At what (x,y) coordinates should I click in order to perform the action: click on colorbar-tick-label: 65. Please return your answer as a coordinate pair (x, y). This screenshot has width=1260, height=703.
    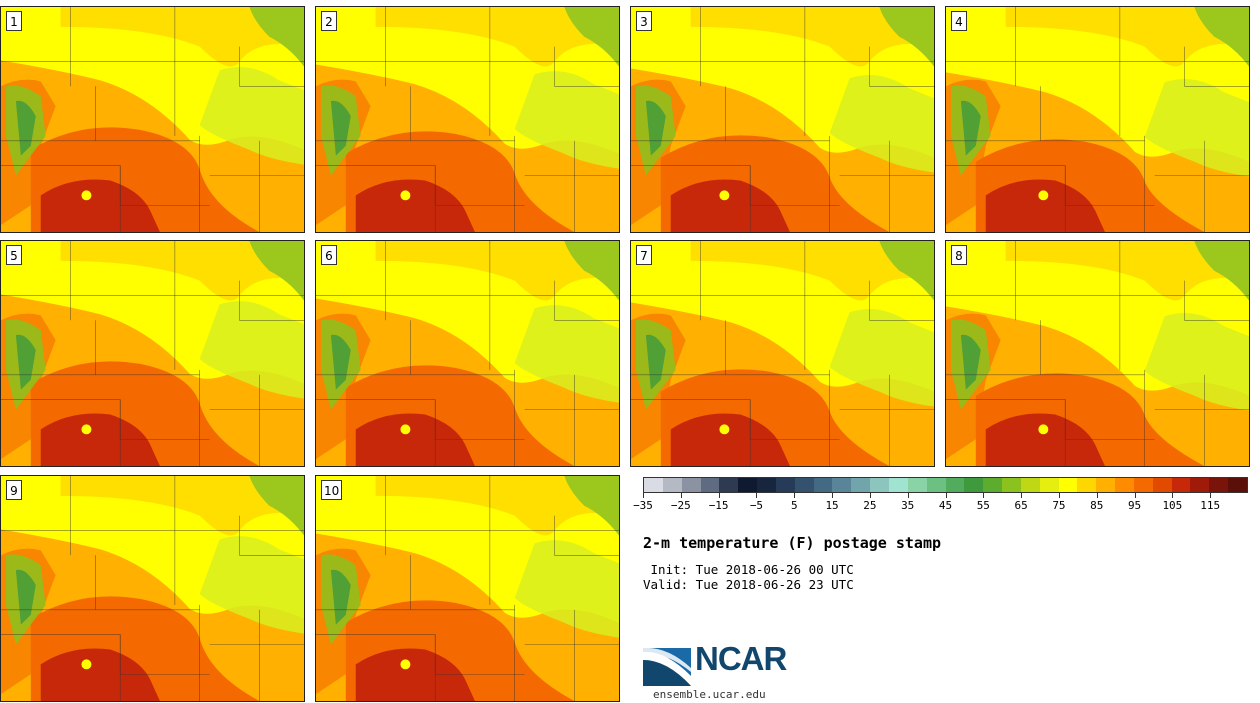
    Looking at the image, I should click on (1021, 505).